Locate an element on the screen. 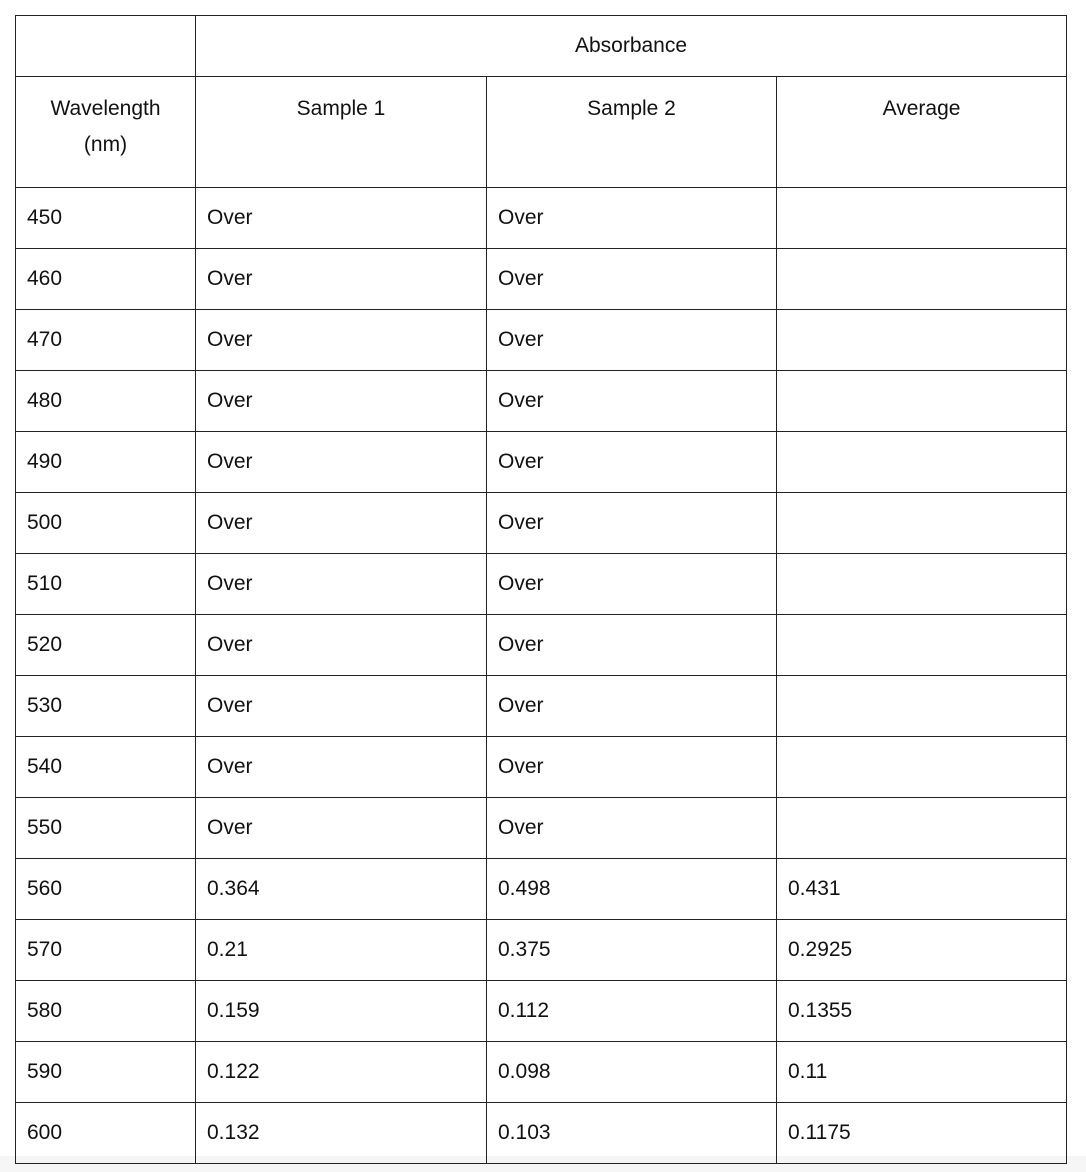 Image resolution: width=1086 pixels, height=1172 pixels. group-header-row: Absorbance is located at coordinates (541, 46).